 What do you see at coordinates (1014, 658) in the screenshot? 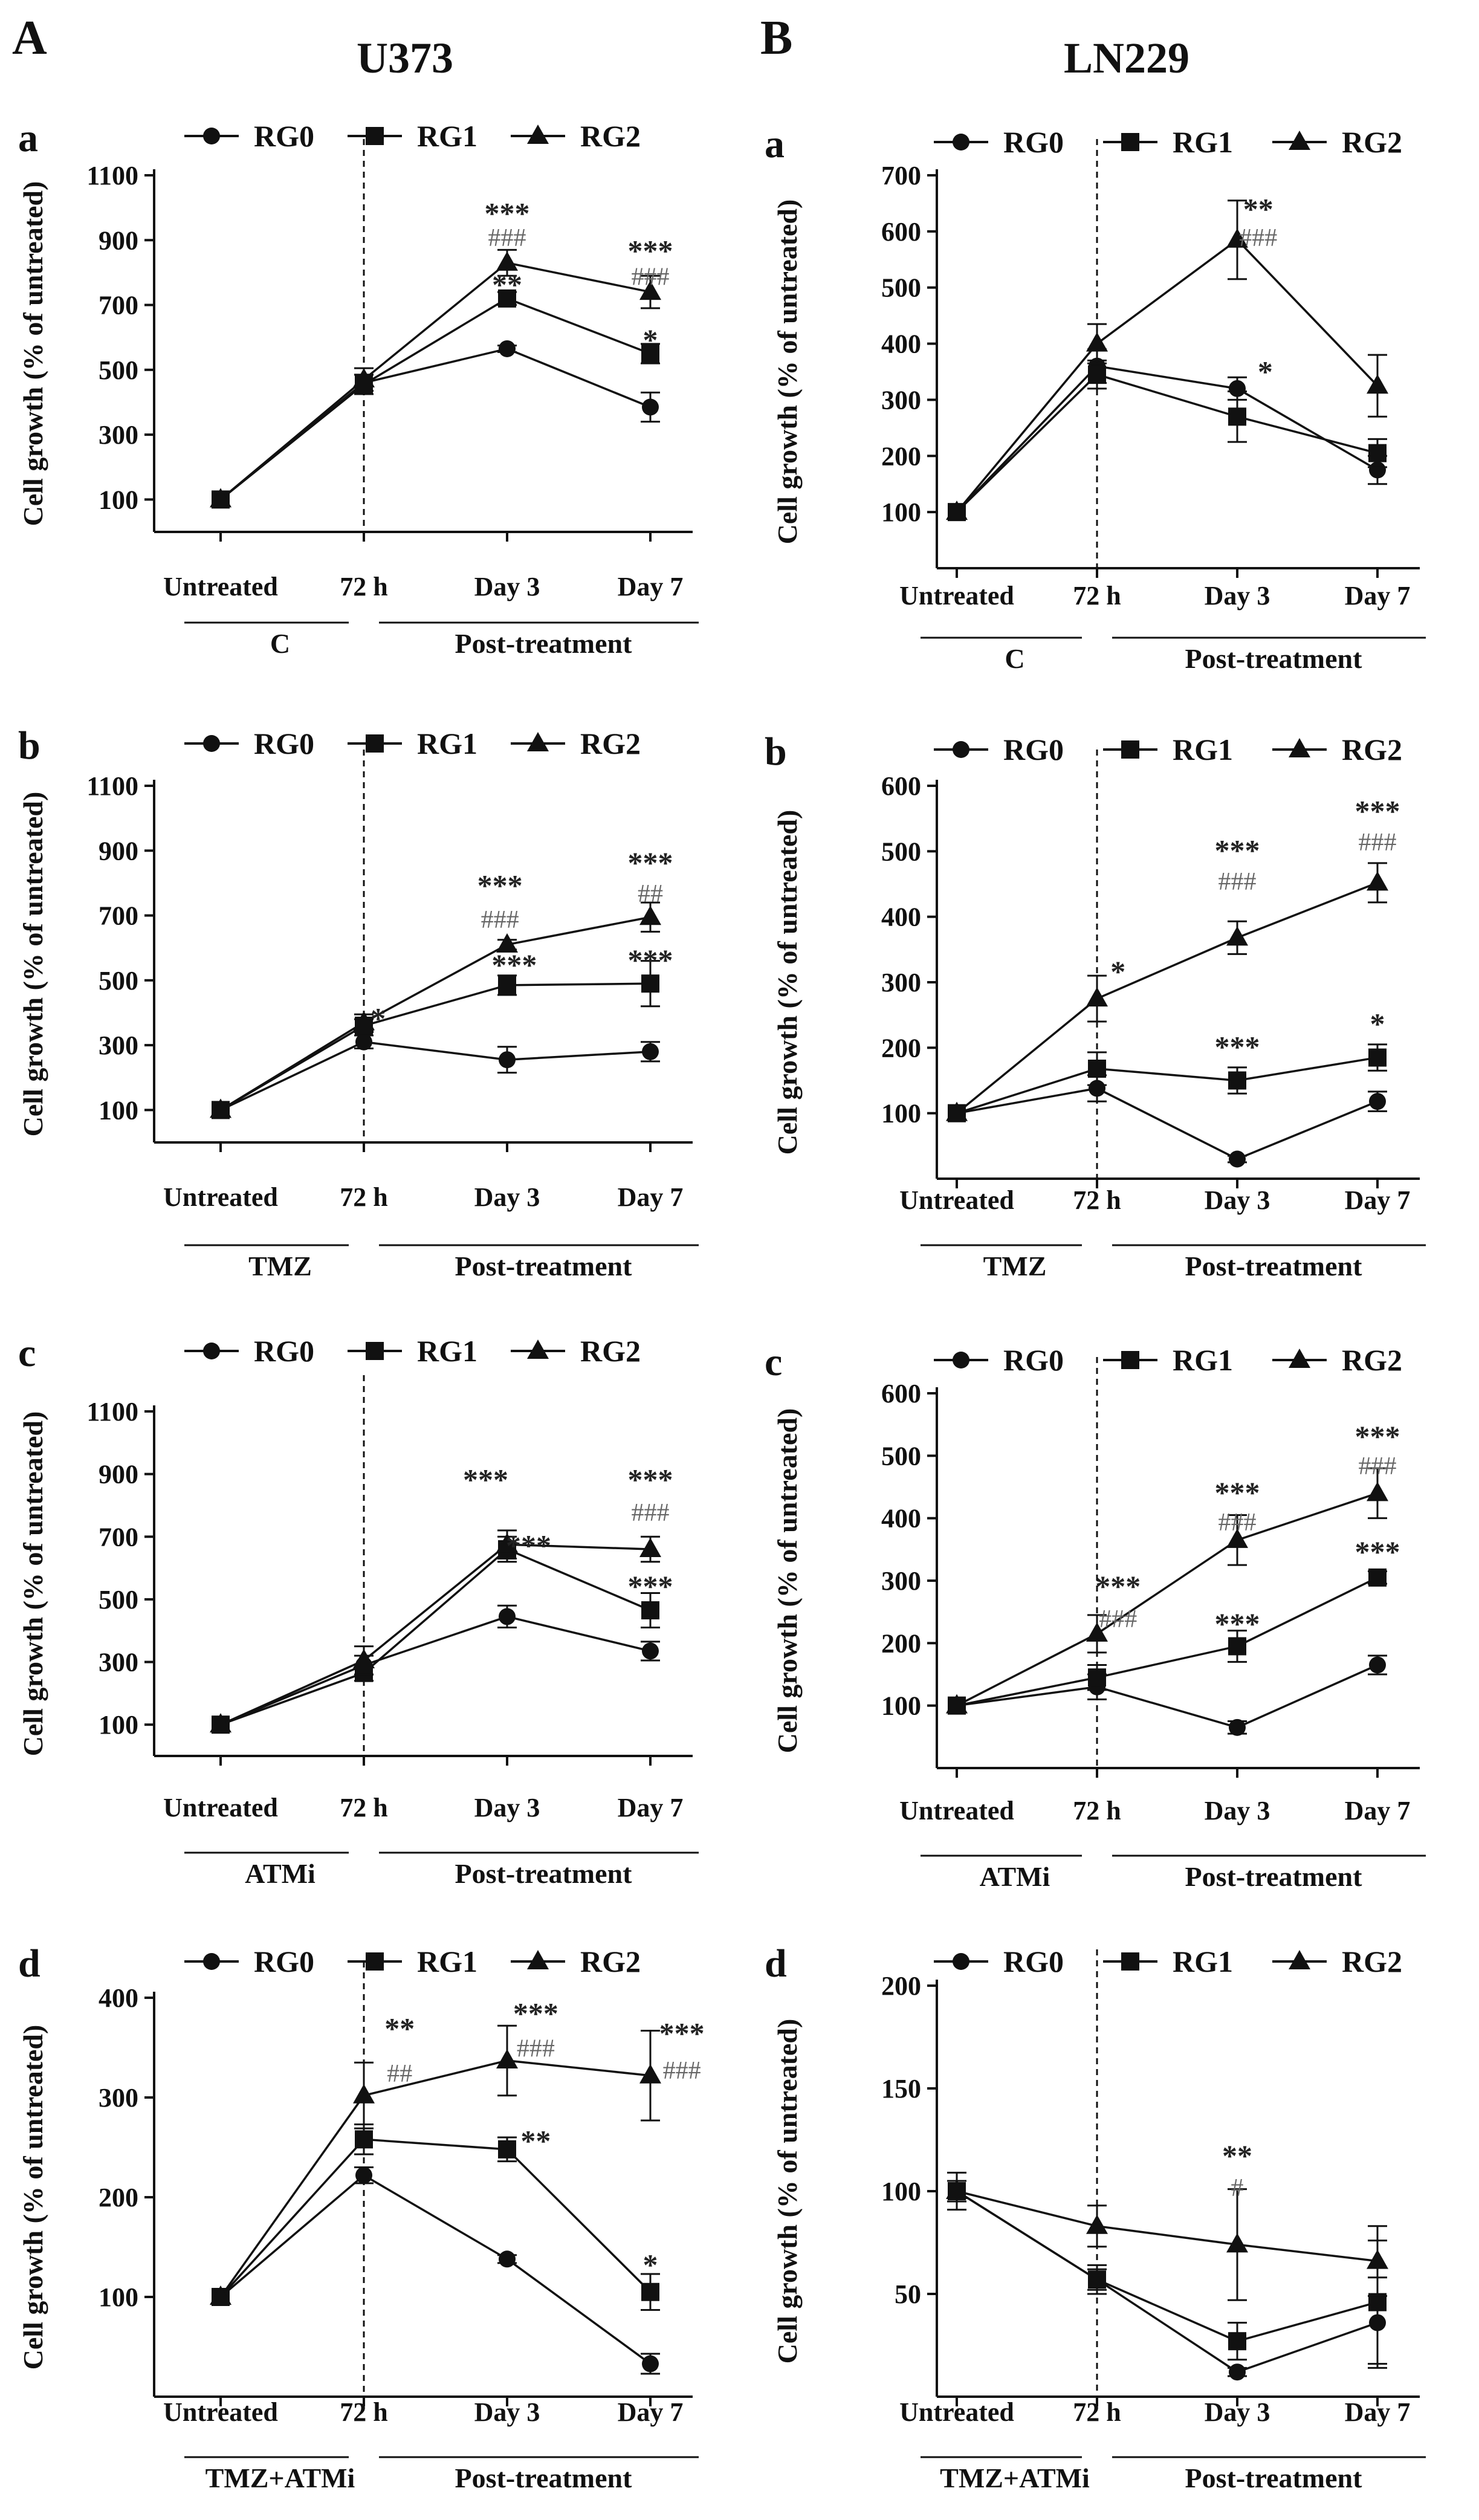
I see `group-label: C` at bounding box center [1014, 658].